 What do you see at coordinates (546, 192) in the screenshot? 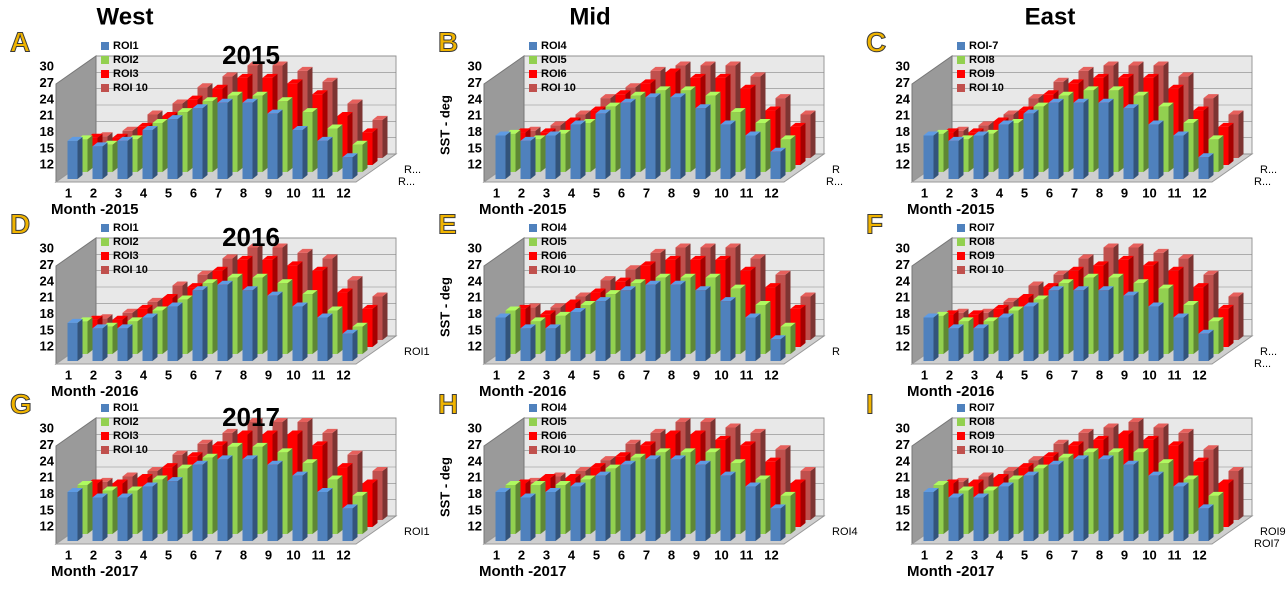
I see `x-tick-label: 3` at bounding box center [546, 192].